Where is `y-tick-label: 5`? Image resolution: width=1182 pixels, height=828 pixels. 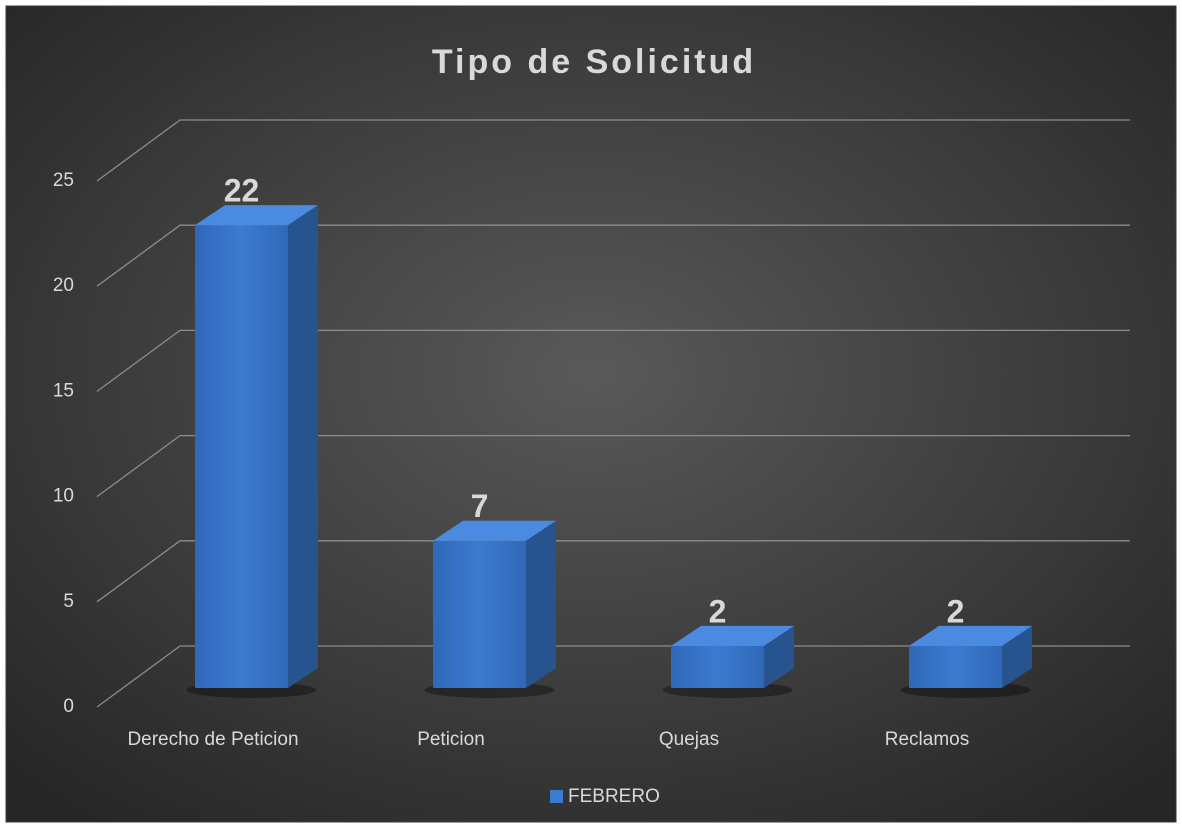 y-tick-label: 5 is located at coordinates (68, 601).